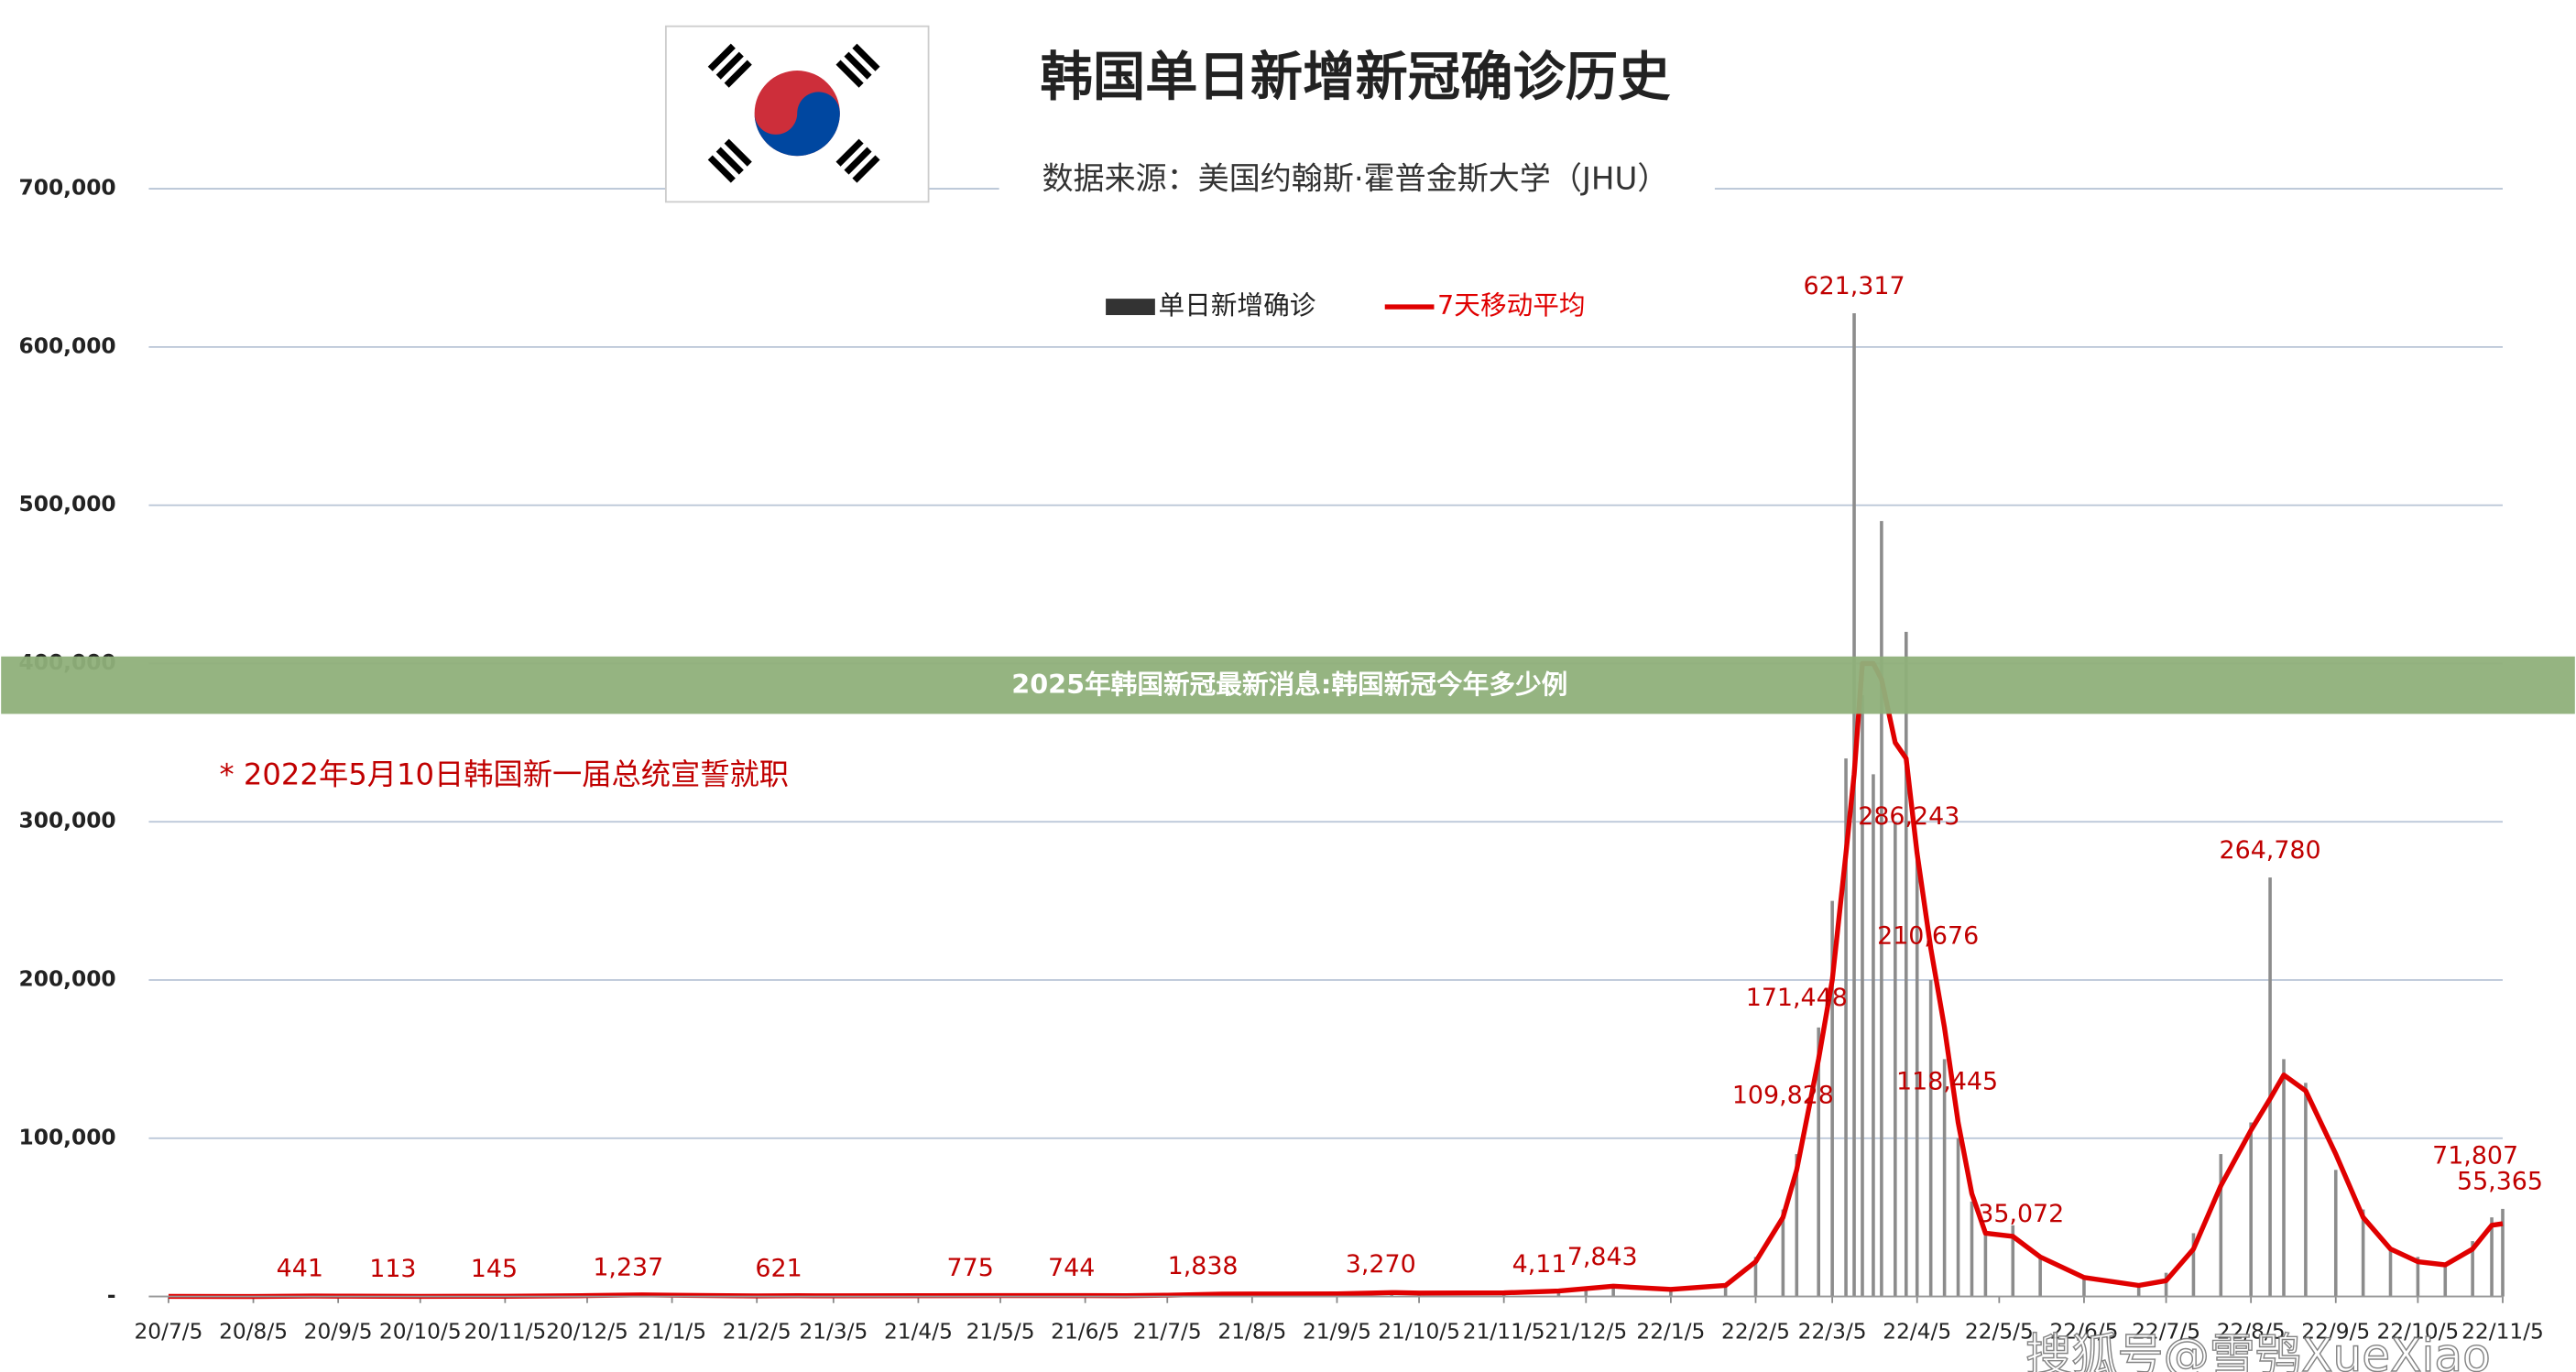 Image resolution: width=2576 pixels, height=1372 pixels. I want to click on subtitle-bg, so click(1357, 180).